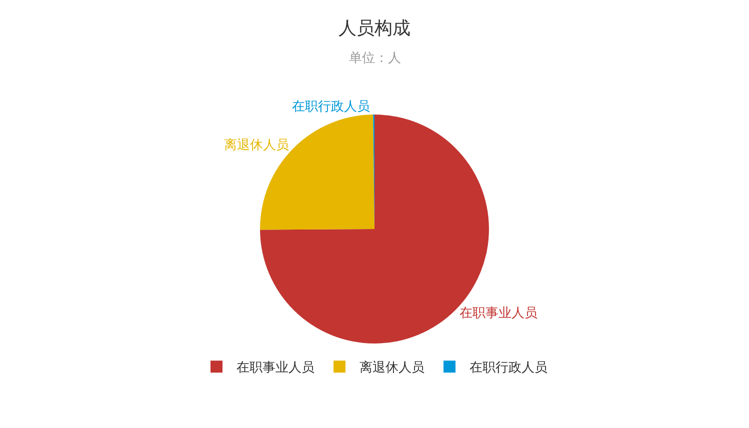  I want to click on legend-label: 离退休人员, so click(392, 368).